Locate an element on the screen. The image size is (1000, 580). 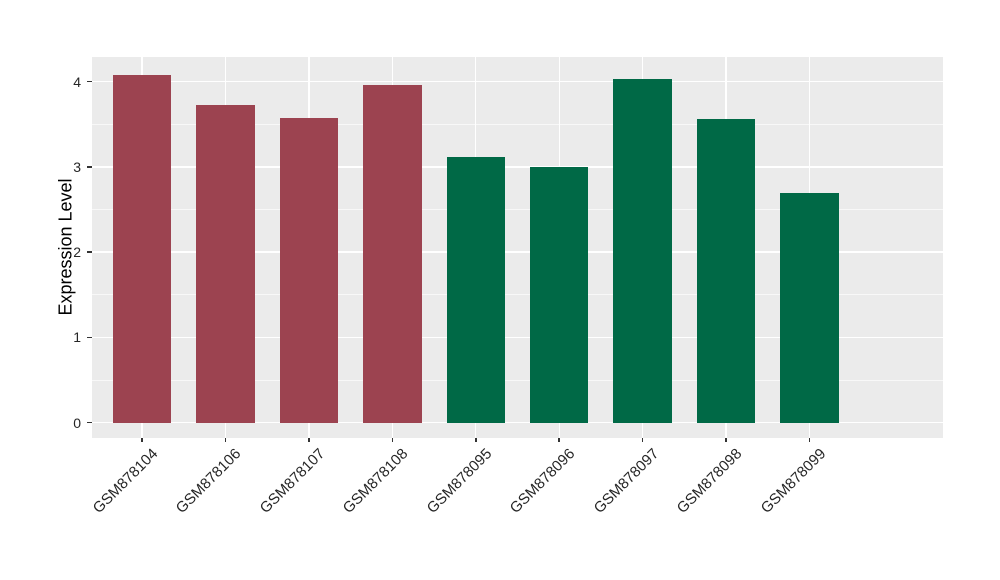
x-tick-label: GSM878104 is located at coordinates (125, 481).